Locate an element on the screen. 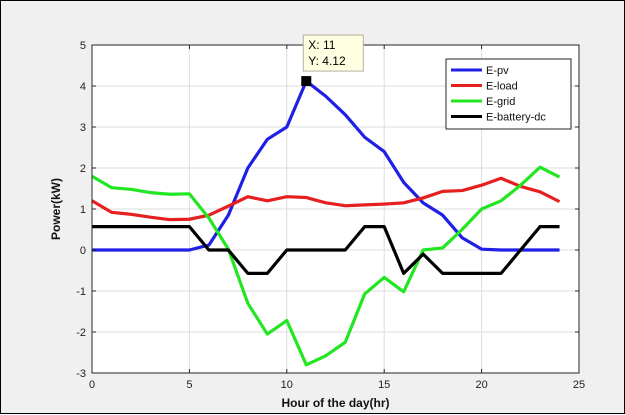 The width and height of the screenshot is (625, 415). x-tick-label: 0 is located at coordinates (92, 385).